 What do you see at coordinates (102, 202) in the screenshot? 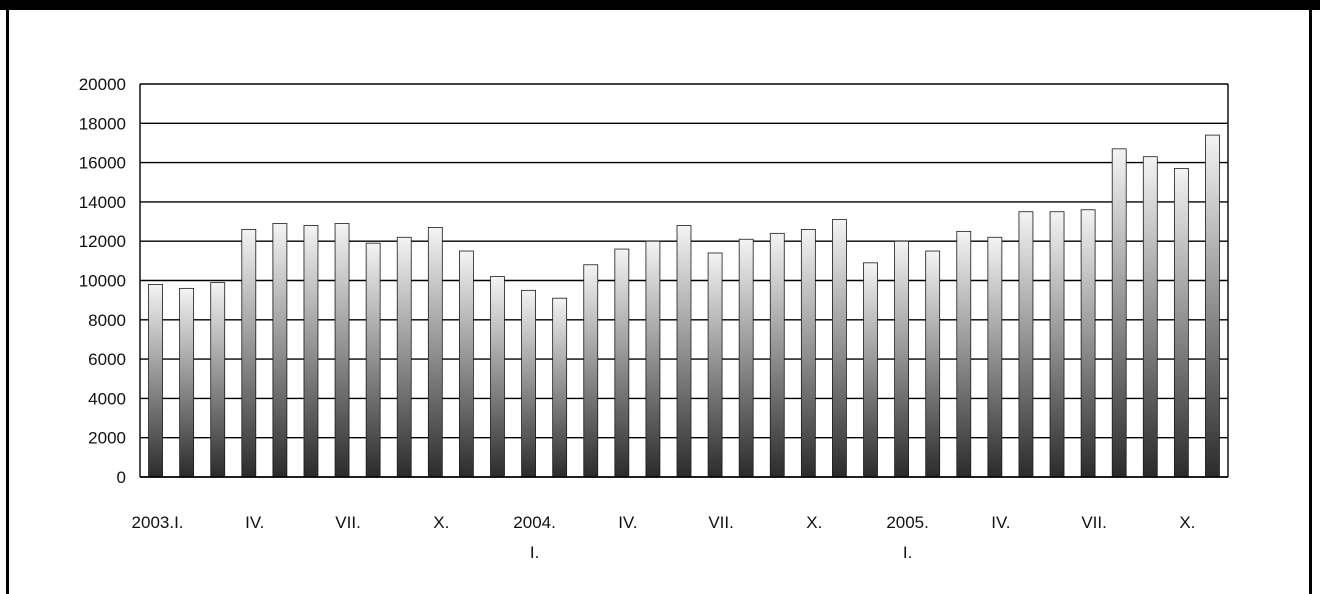
I see `y-tick-label: 14000` at bounding box center [102, 202].